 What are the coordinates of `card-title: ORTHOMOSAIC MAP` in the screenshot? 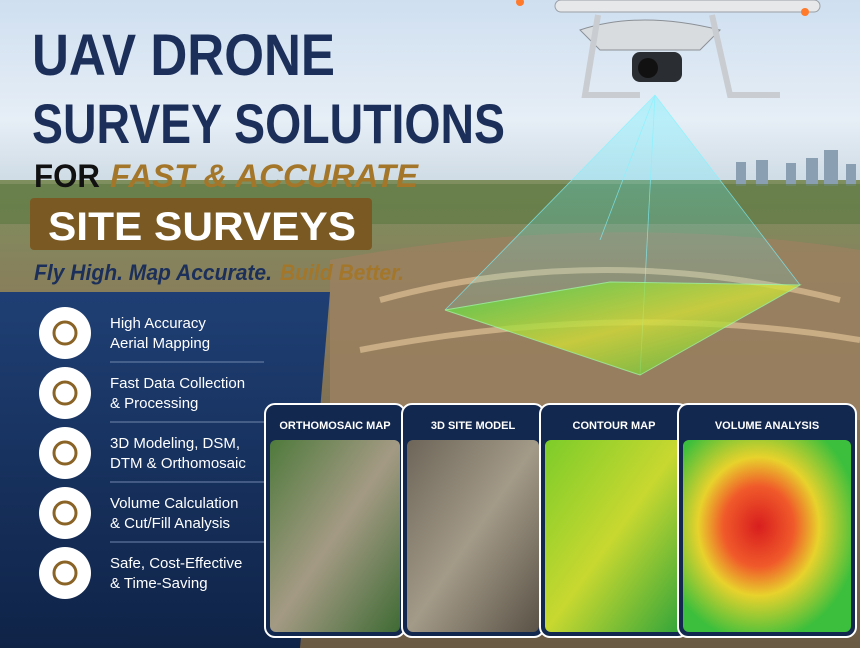 It's located at (334, 426).